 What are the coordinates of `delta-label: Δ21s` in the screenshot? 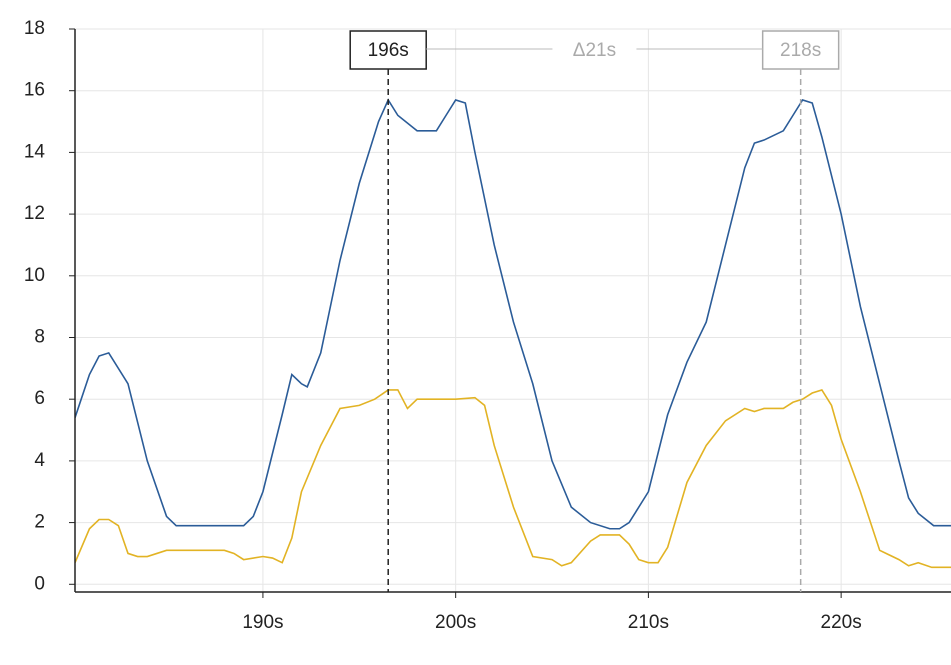 It's located at (594, 50).